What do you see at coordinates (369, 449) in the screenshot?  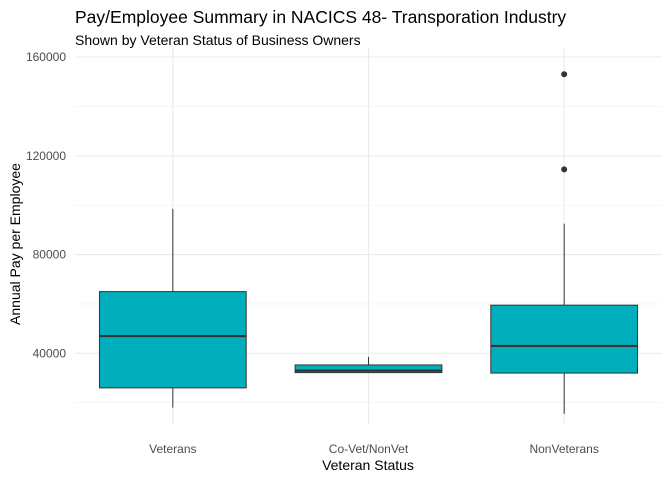 I see `x-tick-label: Co-Vet/NonVet` at bounding box center [369, 449].